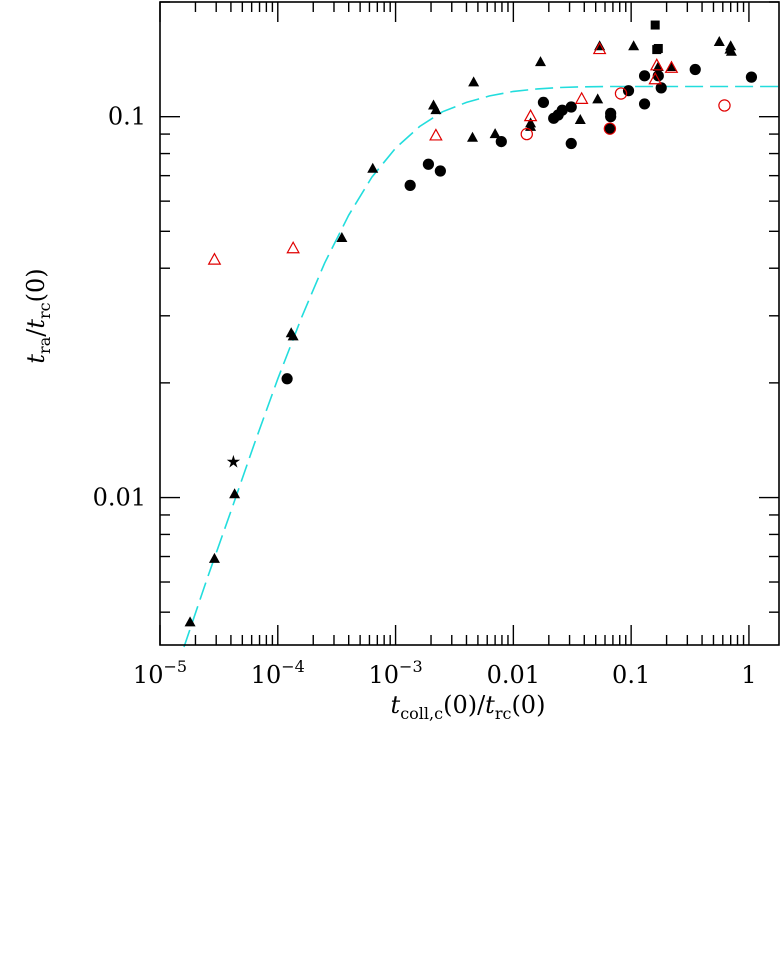  I want to click on y-tick-label: 0.1, so click(127, 117).